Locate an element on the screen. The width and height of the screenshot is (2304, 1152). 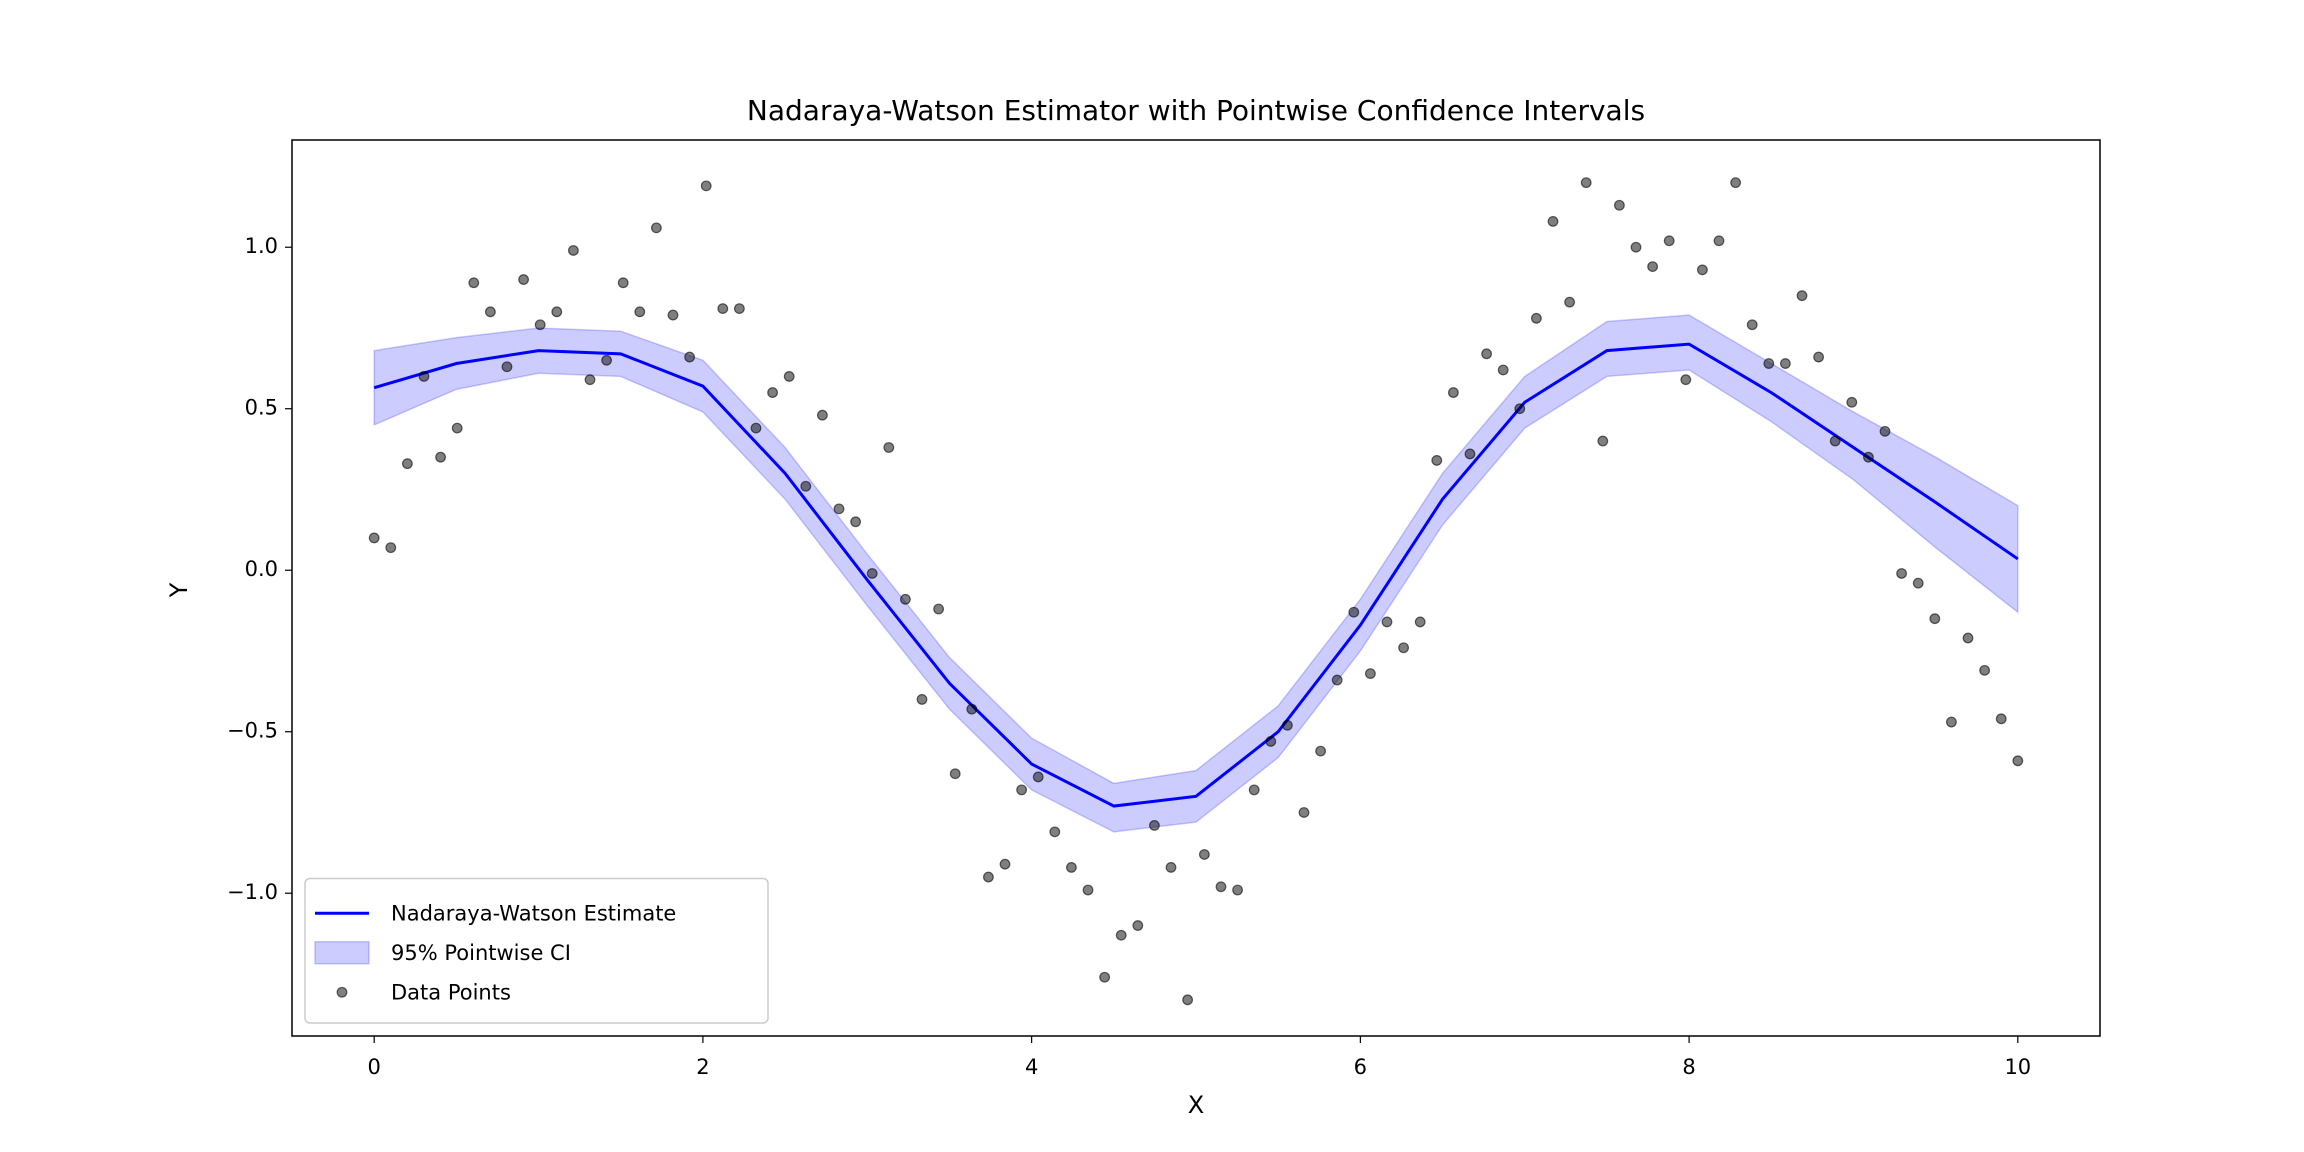
legend-label: 95% Pointwise CI is located at coordinates (481, 953).